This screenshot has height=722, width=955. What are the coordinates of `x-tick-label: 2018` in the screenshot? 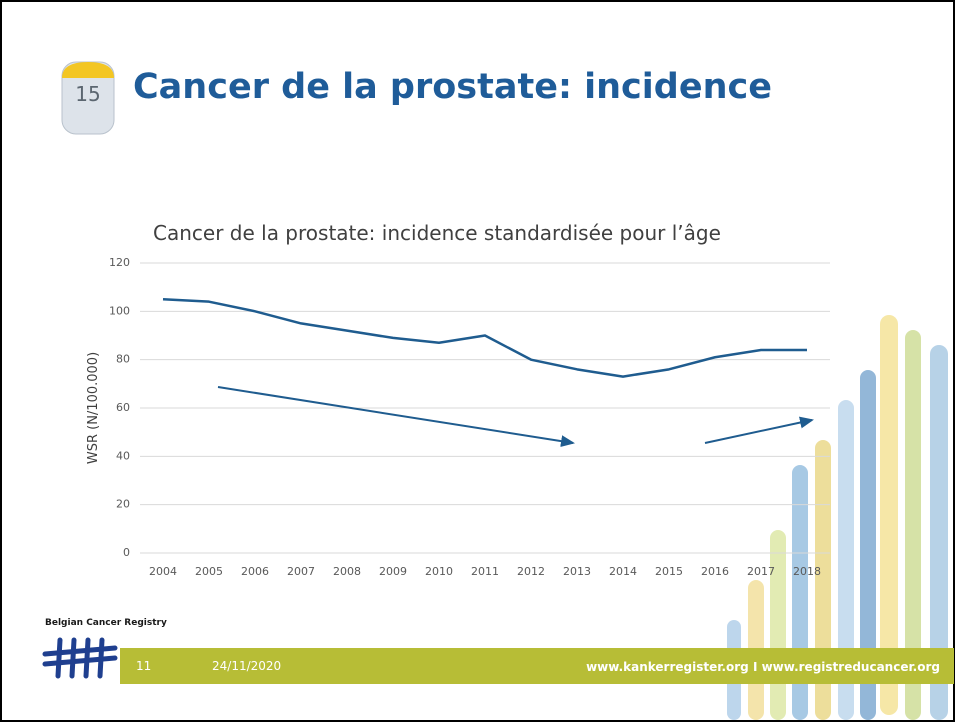 It's located at (807, 571).